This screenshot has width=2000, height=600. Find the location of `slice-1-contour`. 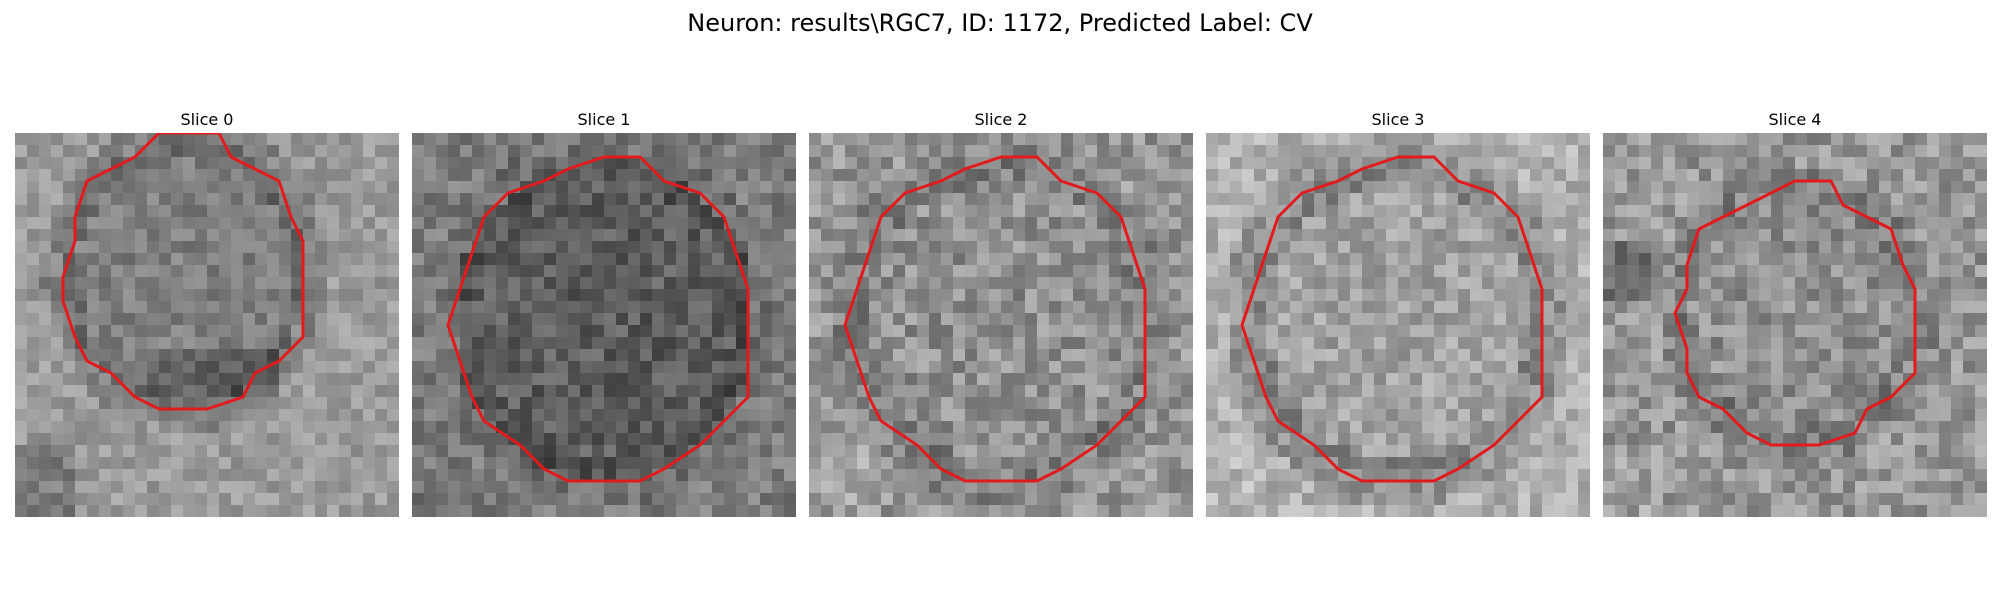

slice-1-contour is located at coordinates (598, 319).